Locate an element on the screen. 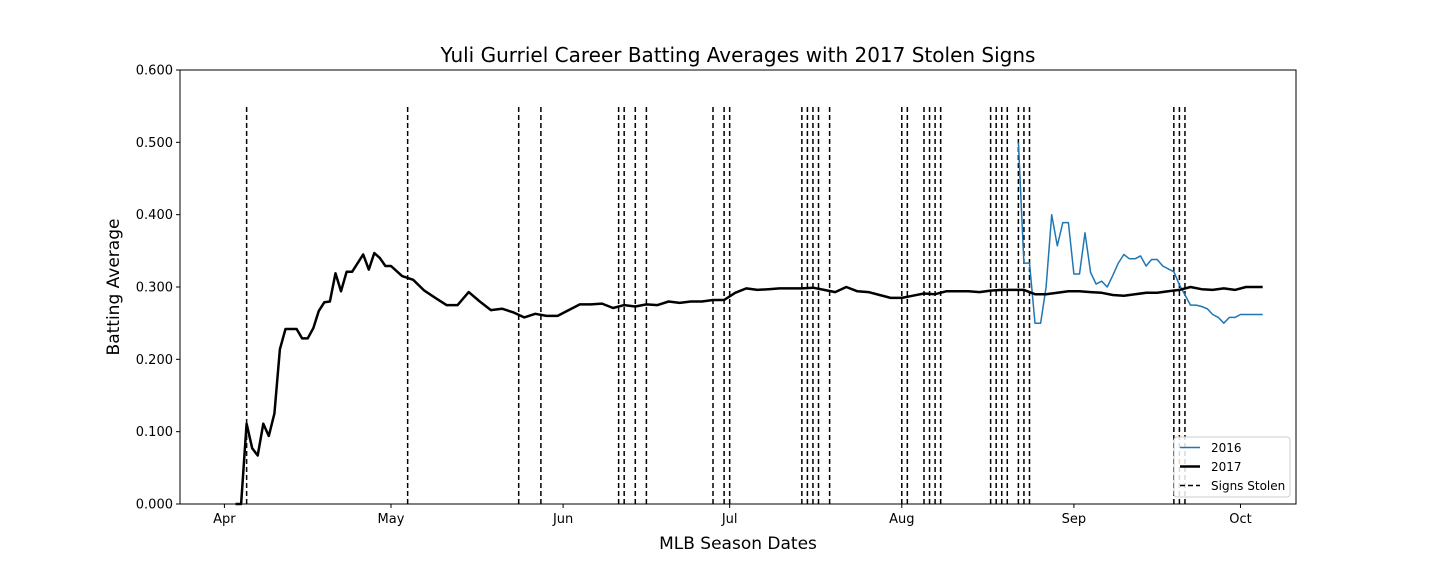 The image size is (1440, 576). legend-2017-label: 2017 is located at coordinates (1226, 467).